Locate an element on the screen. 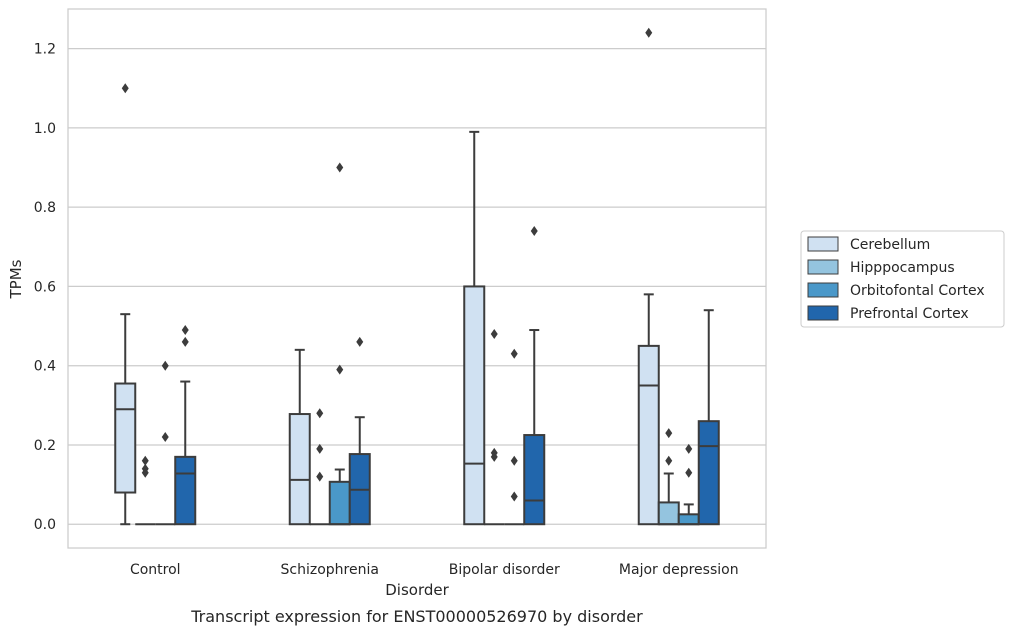 This screenshot has width=1014, height=638. x-tick-label: Control is located at coordinates (155, 570).